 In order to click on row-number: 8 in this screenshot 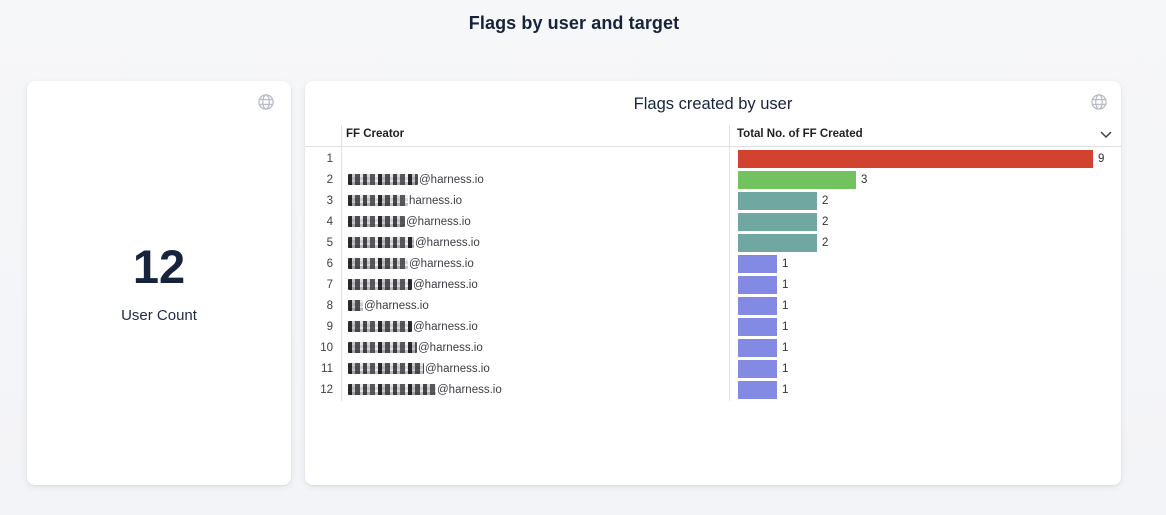, I will do `click(329, 305)`.